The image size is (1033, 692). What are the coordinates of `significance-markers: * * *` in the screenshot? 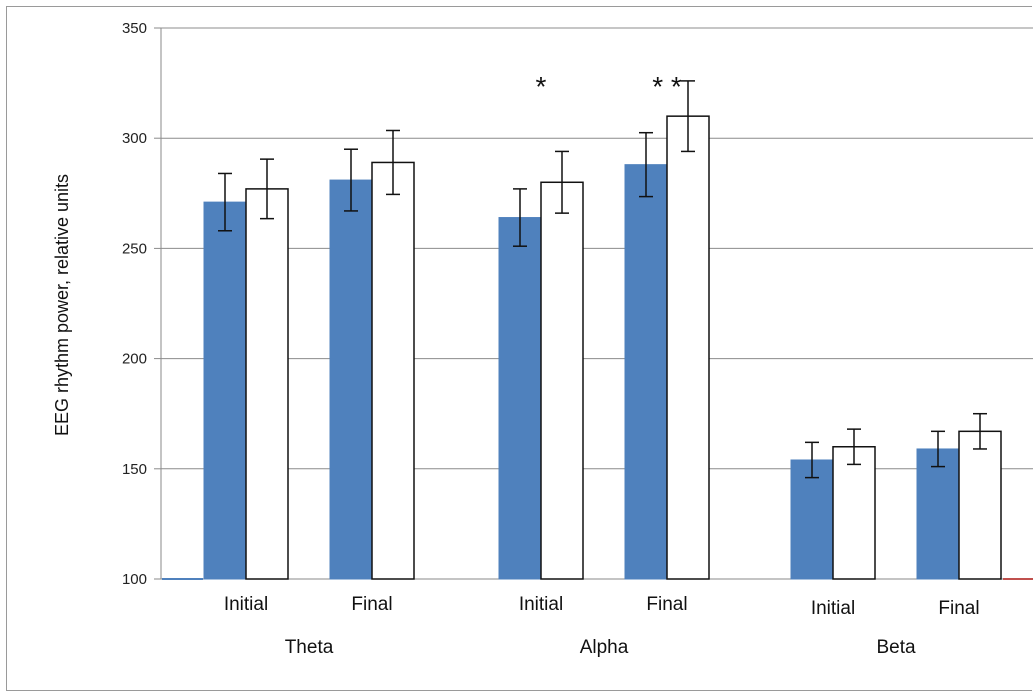 It's located at (609, 86).